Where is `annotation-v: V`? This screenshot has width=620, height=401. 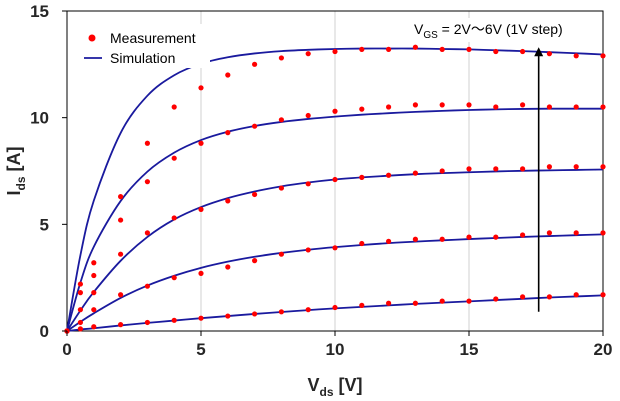
annotation-v: V is located at coordinates (419, 29).